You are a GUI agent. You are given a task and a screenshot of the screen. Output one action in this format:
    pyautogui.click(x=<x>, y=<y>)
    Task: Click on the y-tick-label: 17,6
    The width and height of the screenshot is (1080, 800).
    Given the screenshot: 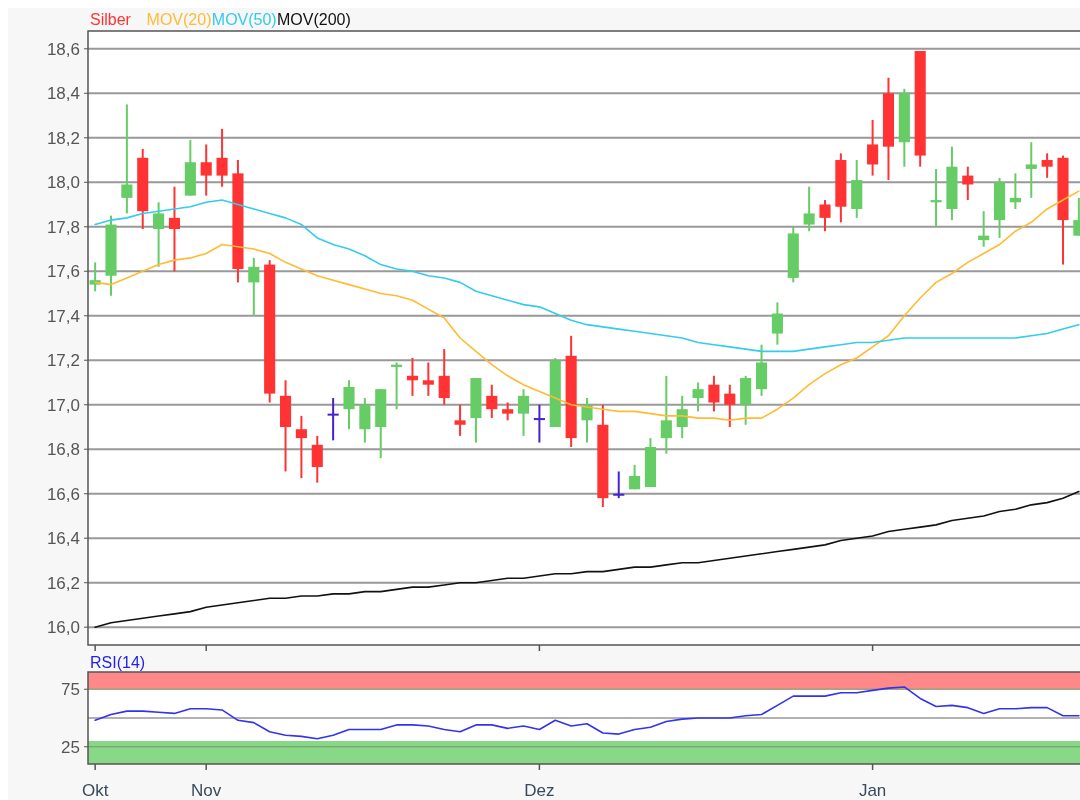 What is the action you would take?
    pyautogui.click(x=63, y=272)
    